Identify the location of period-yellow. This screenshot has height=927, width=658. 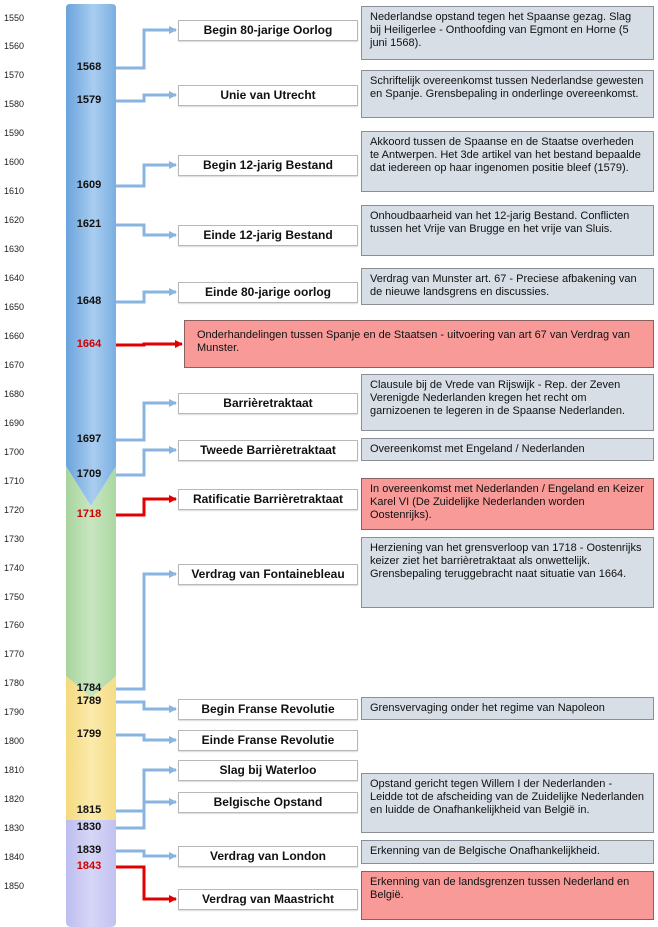
(91, 748).